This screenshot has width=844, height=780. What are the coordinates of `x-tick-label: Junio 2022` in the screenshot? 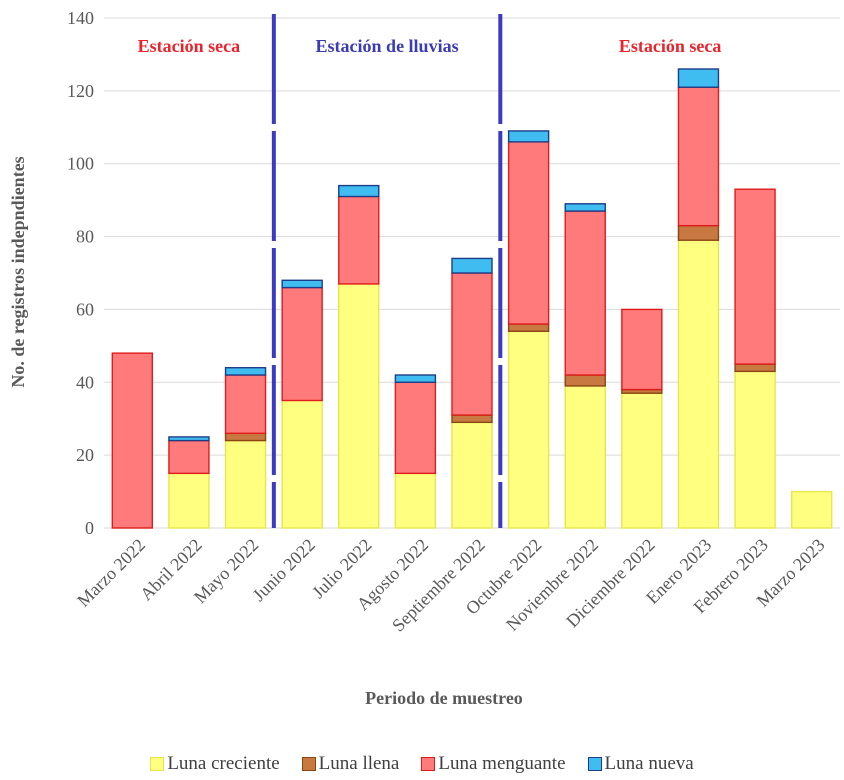 It's located at (284, 570).